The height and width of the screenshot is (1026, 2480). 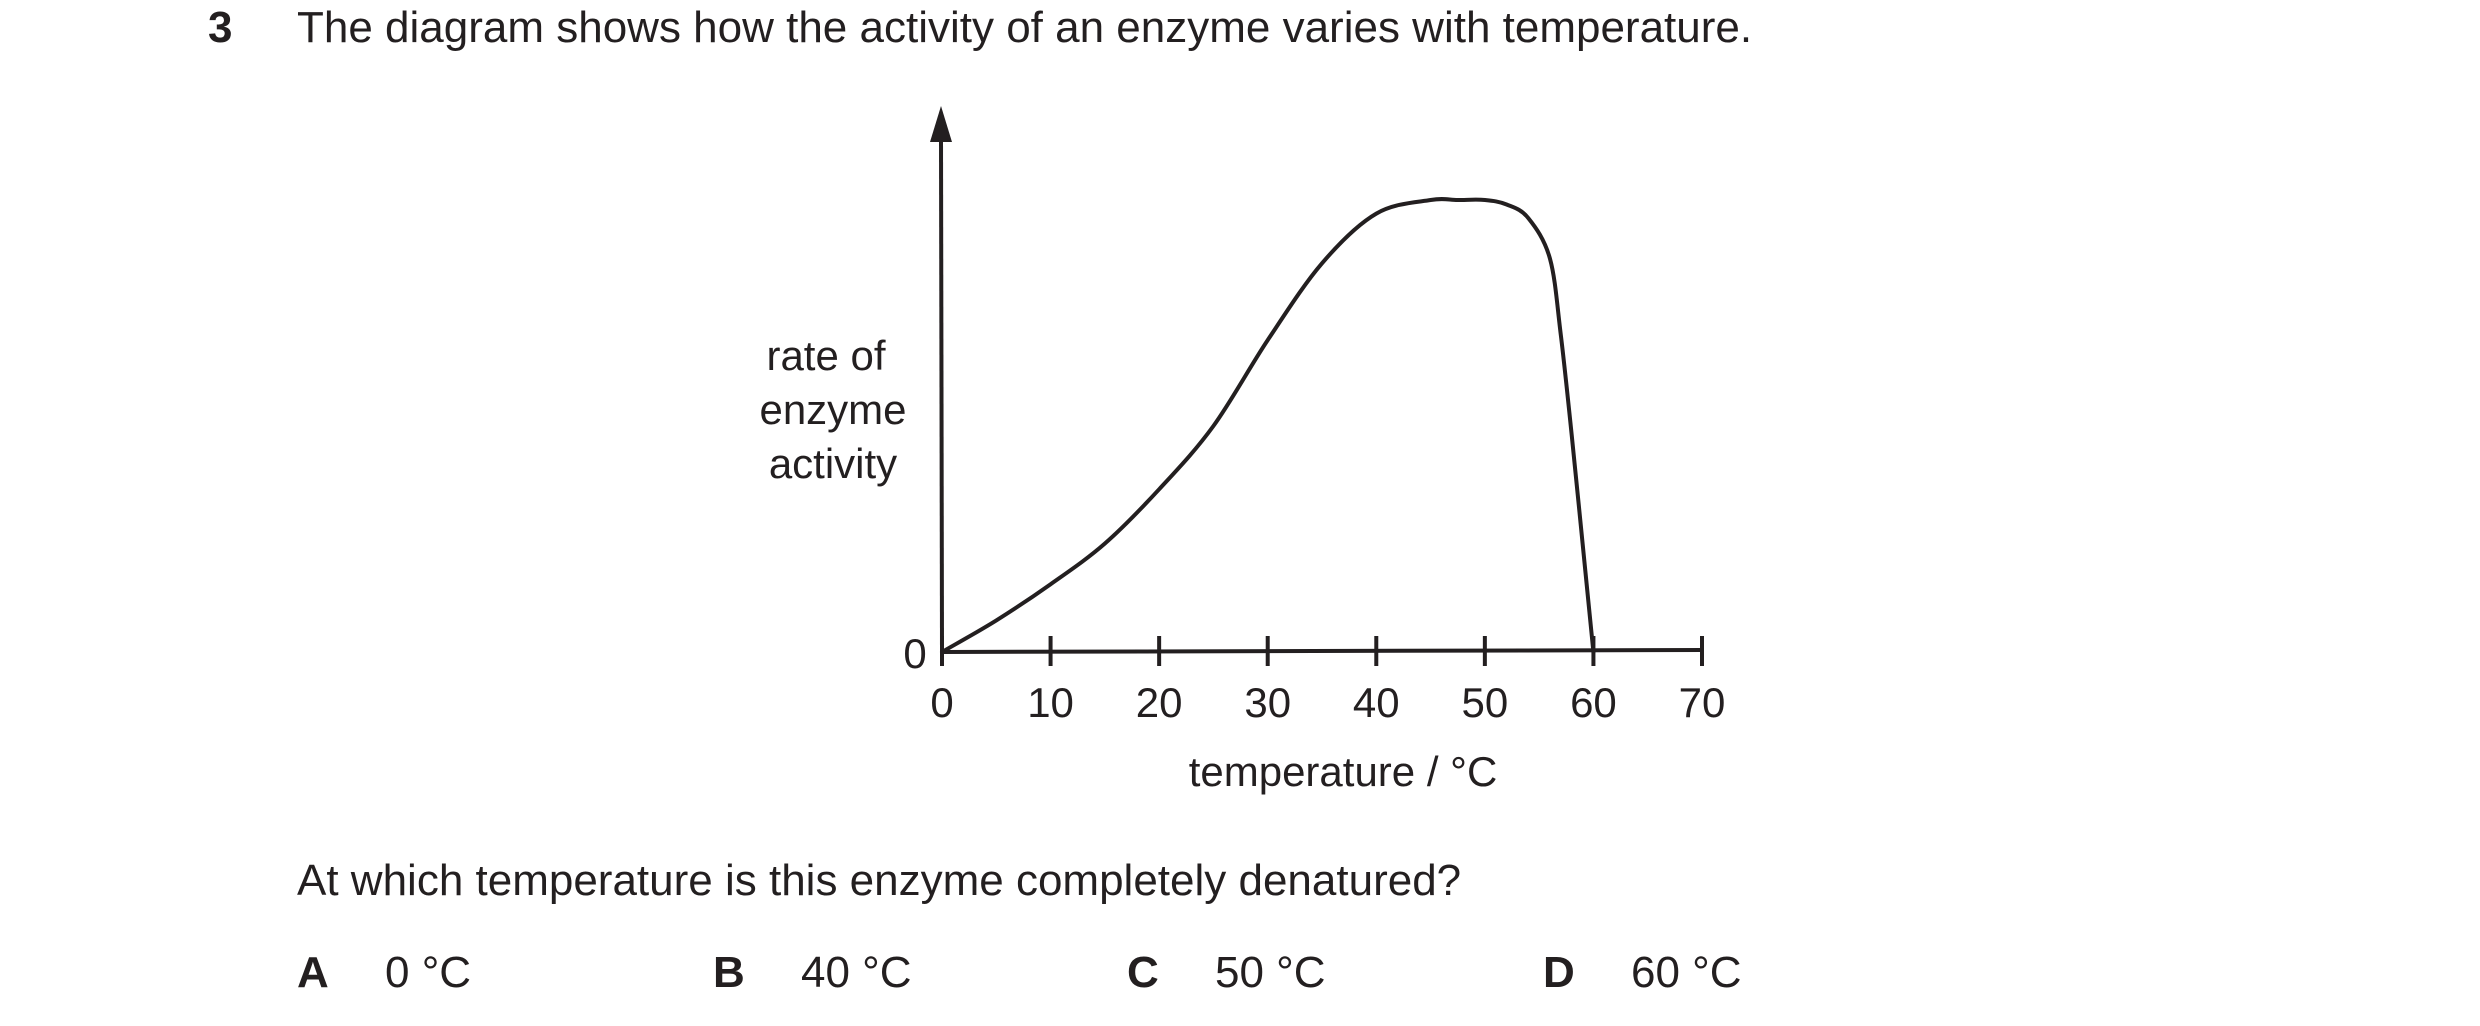 What do you see at coordinates (825, 355) in the screenshot?
I see `y-axis-label-line-1: rate of` at bounding box center [825, 355].